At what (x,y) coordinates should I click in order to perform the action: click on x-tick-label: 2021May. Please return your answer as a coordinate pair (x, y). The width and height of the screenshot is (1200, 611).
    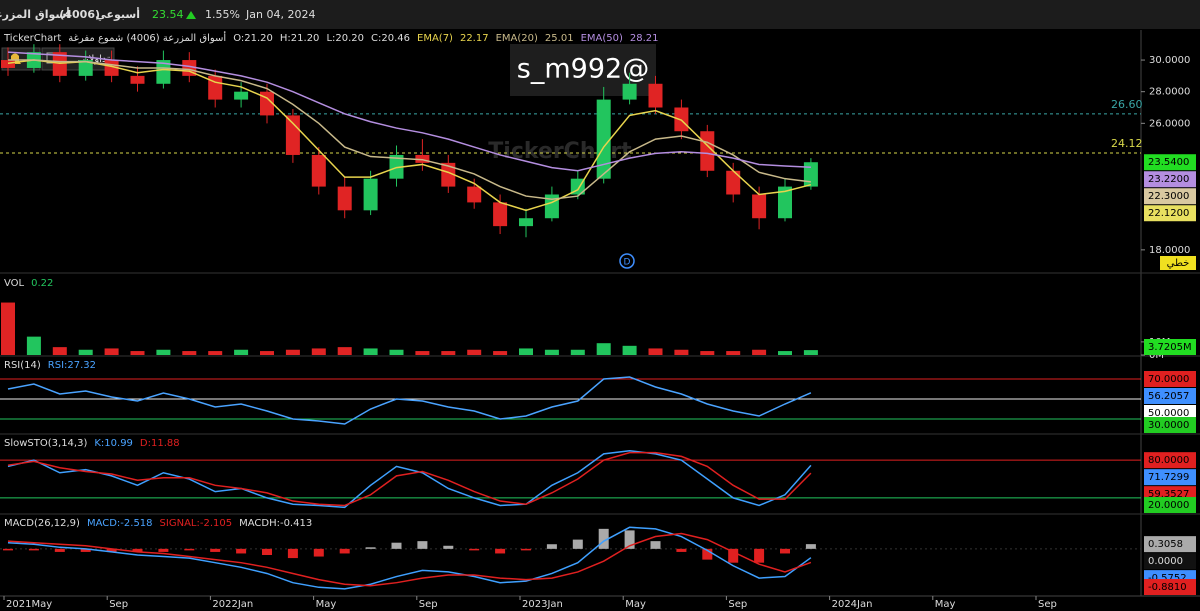
    Looking at the image, I should click on (29, 604).